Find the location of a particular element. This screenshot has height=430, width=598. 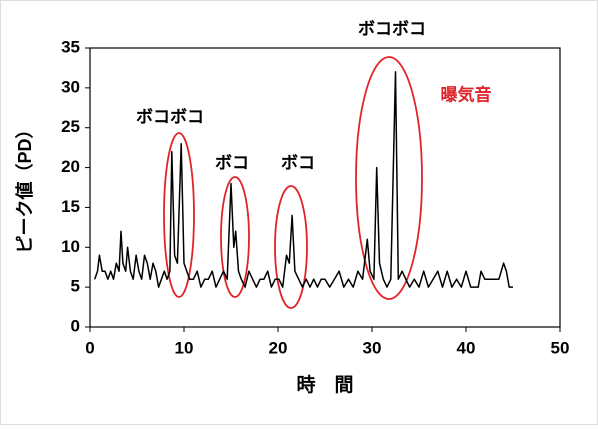

x-tick-label: 30 is located at coordinates (372, 347).